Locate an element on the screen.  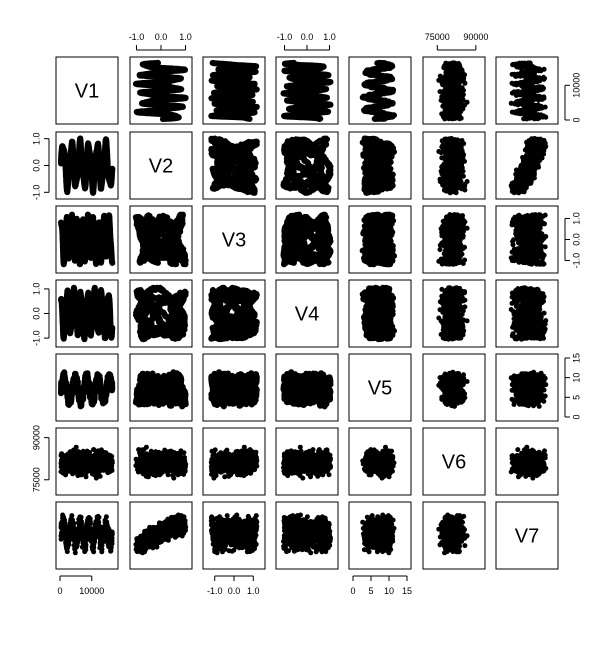
panel-V1-V3 is located at coordinates (234, 90).